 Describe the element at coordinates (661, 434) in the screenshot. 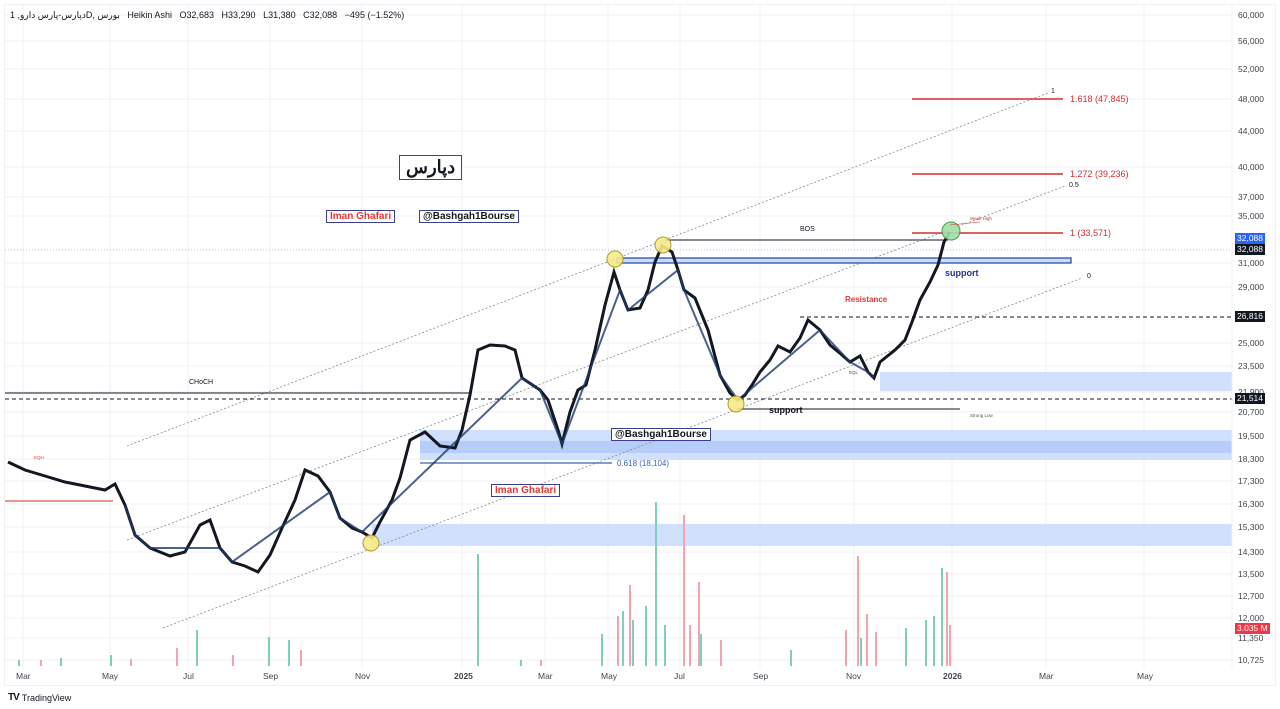

I see `handle-label-2: @Bashgah1Bourse` at that location.